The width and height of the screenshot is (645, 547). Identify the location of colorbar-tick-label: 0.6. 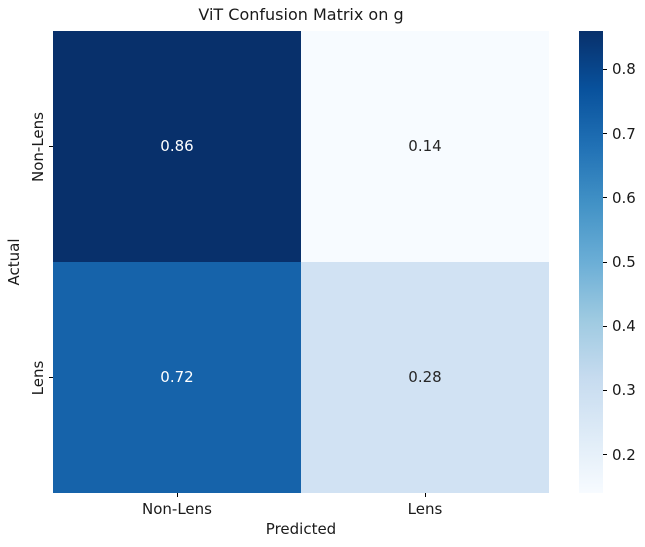
(624, 197).